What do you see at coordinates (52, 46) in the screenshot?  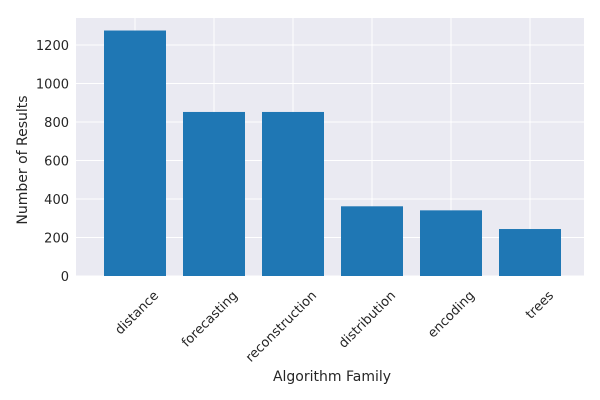 I see `y-tick-label: 1200` at bounding box center [52, 46].